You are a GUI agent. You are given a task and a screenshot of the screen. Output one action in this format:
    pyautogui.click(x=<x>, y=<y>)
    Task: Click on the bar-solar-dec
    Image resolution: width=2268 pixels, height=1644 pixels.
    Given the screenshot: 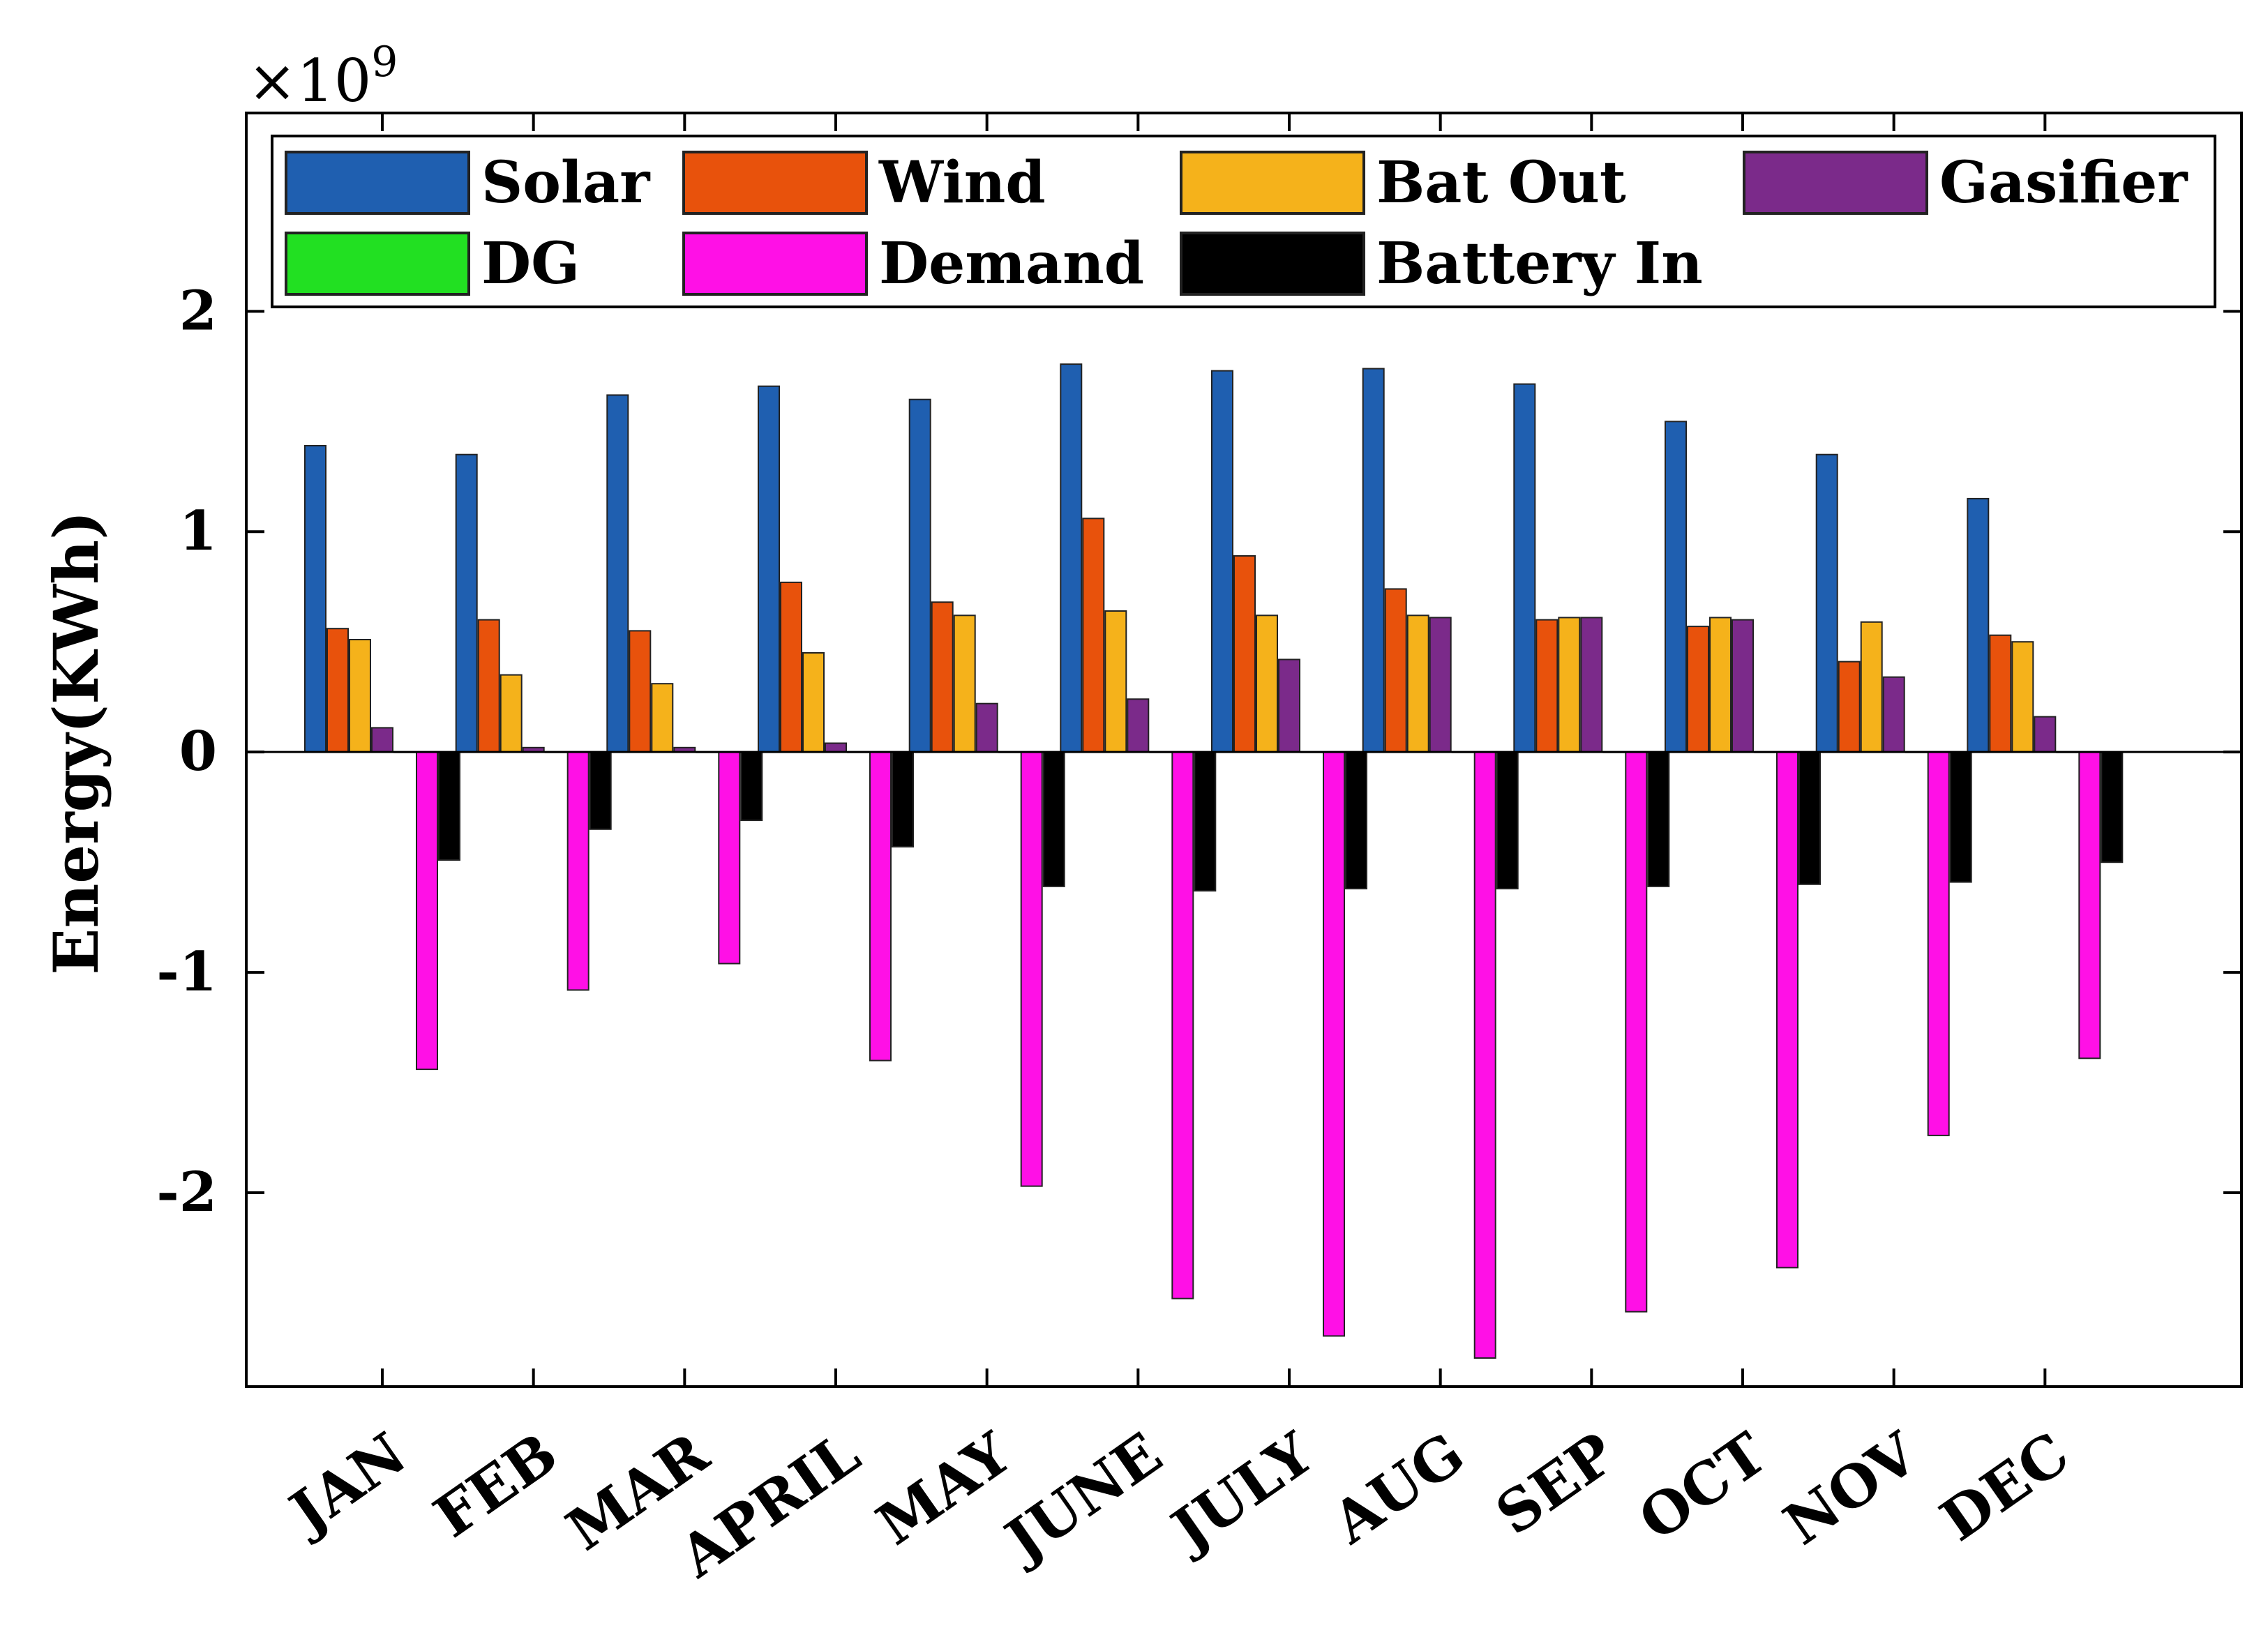 What is the action you would take?
    pyautogui.click(x=1978, y=625)
    